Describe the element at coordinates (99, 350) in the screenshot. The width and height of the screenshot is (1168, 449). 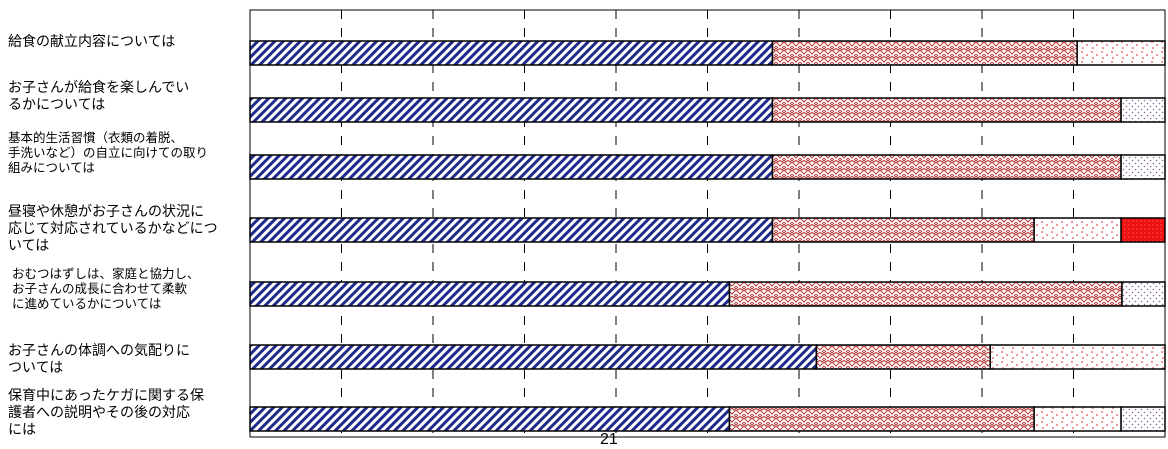
I see `category-label-line: お子さんの体調への気配りに` at that location.